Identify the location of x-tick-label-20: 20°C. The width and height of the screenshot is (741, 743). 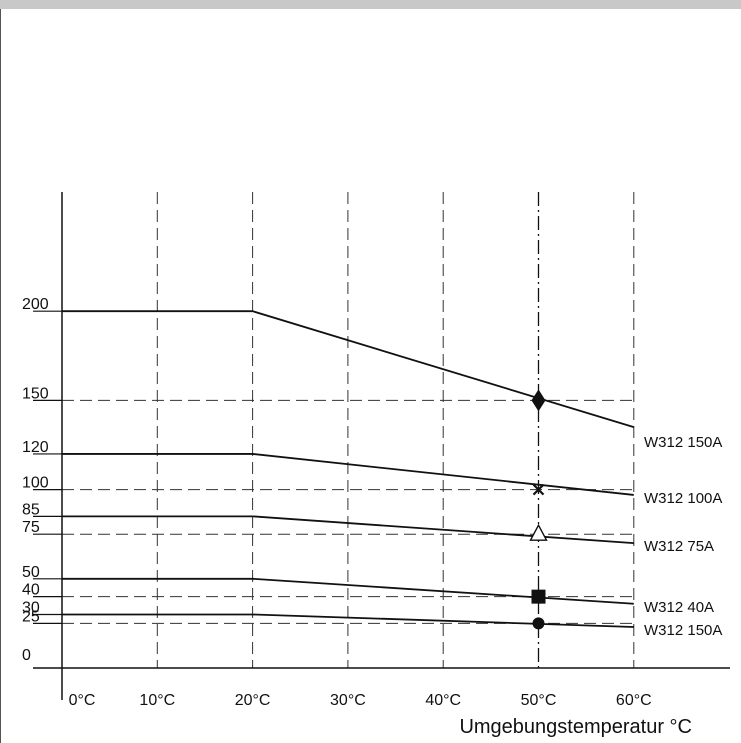
(253, 700).